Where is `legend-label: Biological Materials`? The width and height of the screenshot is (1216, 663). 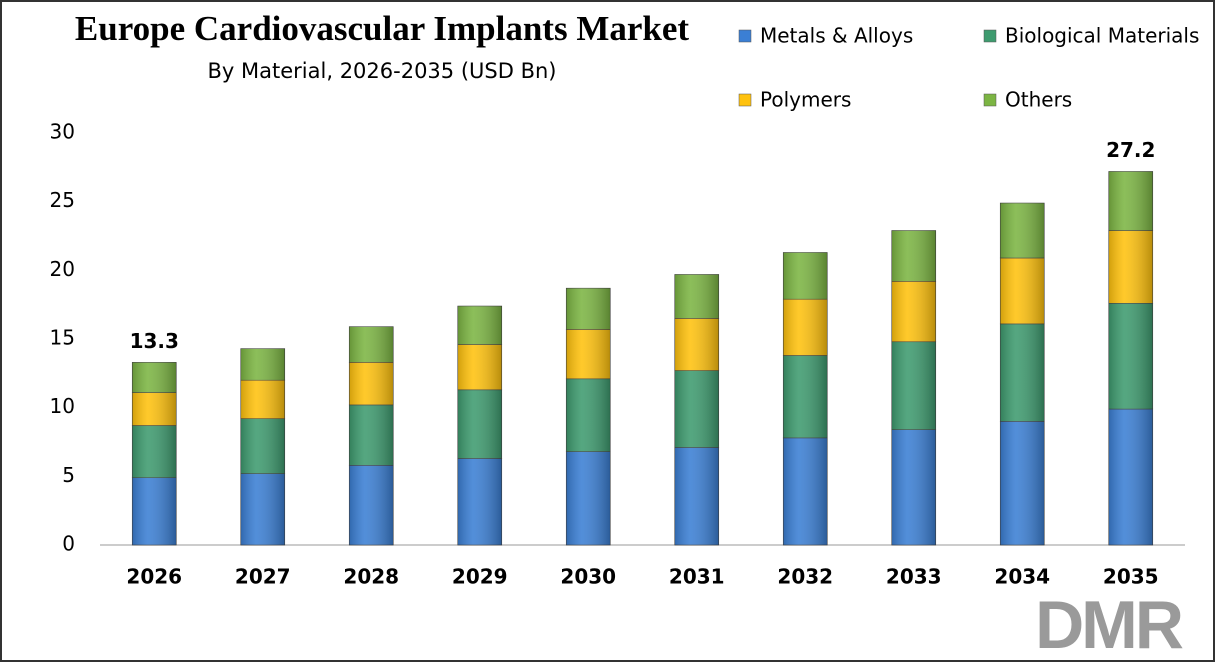
legend-label: Biological Materials is located at coordinates (1102, 36).